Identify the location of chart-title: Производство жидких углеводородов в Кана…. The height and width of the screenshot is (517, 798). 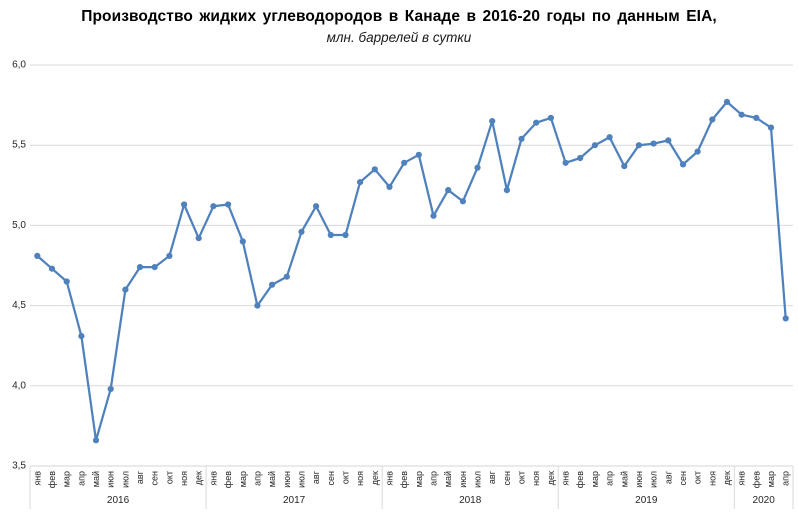
(399, 16).